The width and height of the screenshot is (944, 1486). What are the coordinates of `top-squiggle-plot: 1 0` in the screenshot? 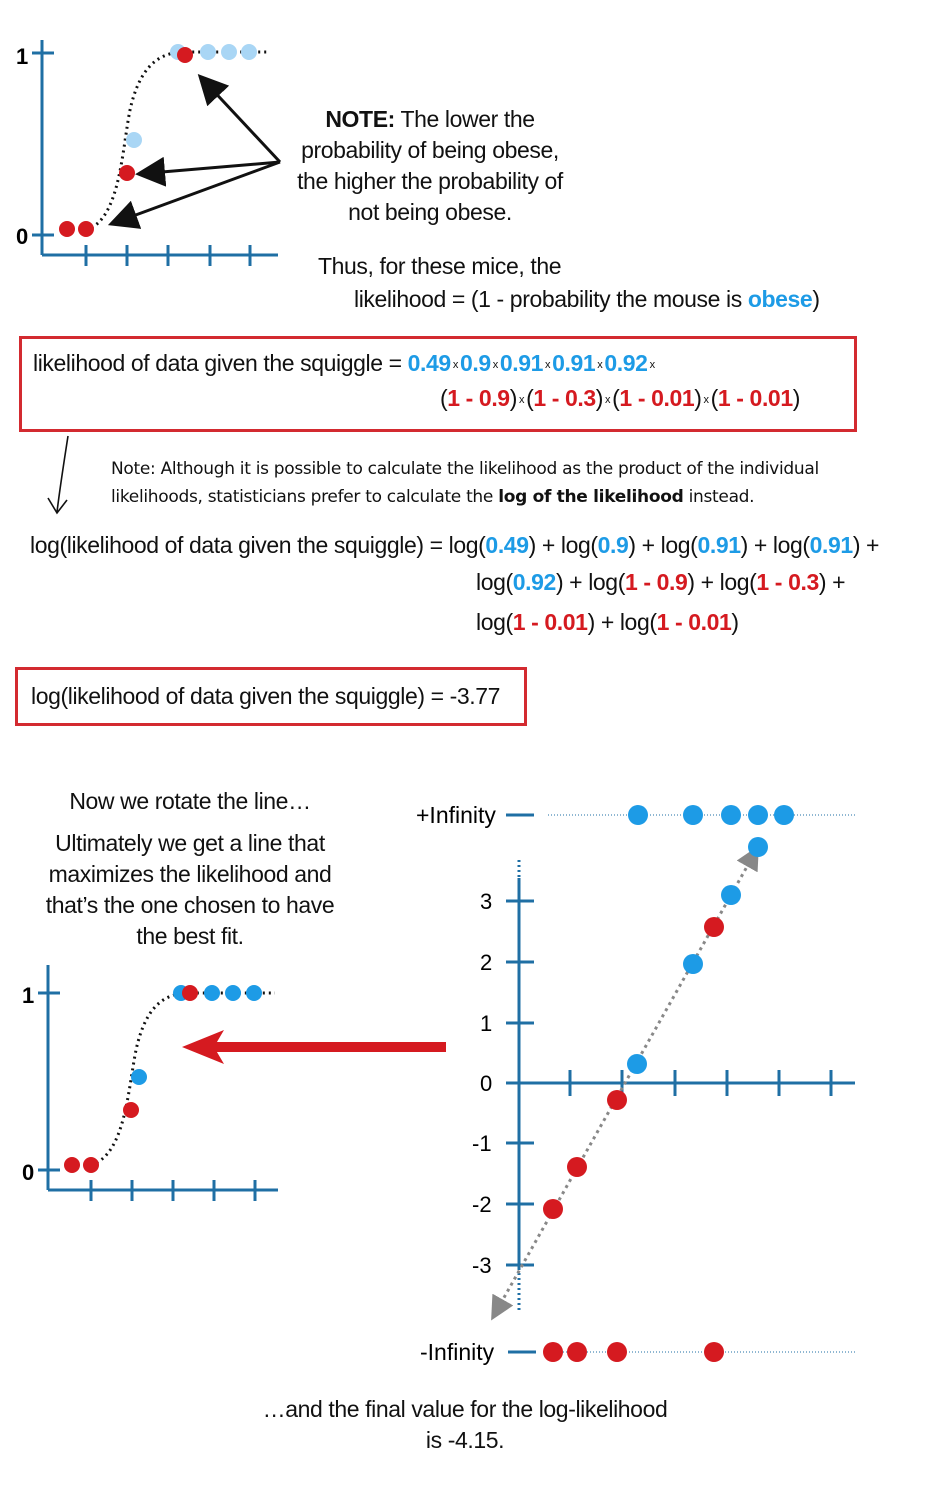 It's located at (147, 153).